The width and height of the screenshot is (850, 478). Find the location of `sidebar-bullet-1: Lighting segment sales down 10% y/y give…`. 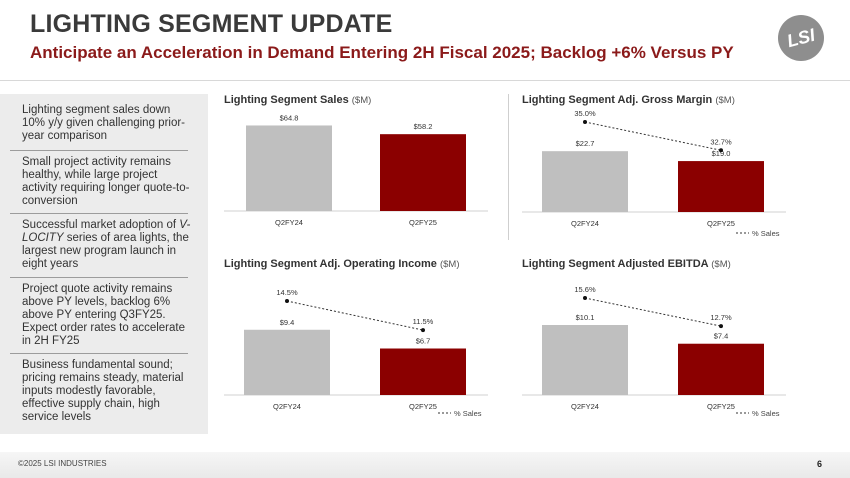

sidebar-bullet-1: Lighting segment sales down 10% y/y give… is located at coordinates (104, 123).